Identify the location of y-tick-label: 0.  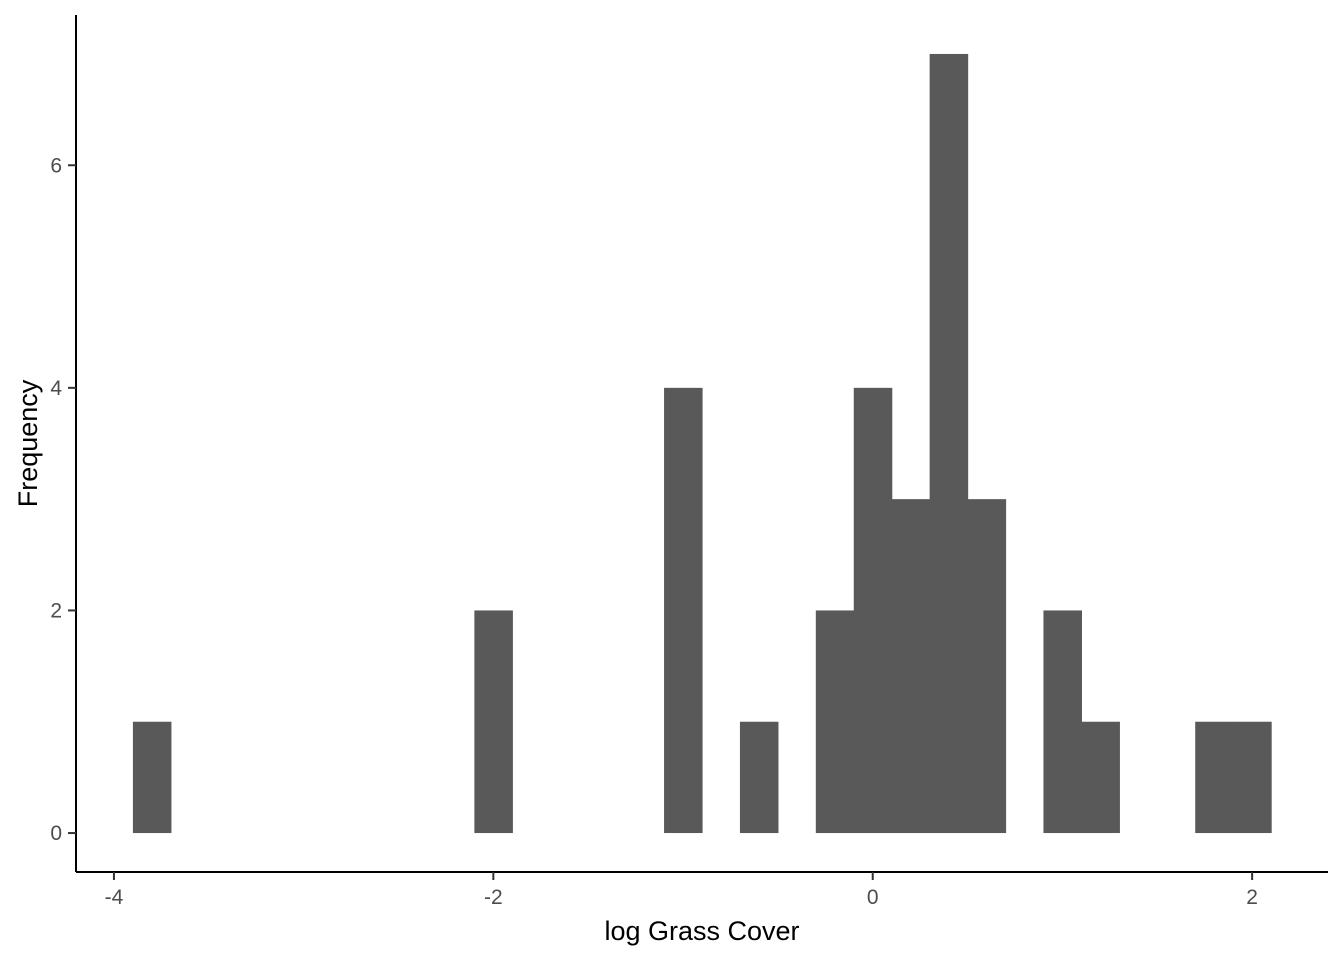
(56, 833).